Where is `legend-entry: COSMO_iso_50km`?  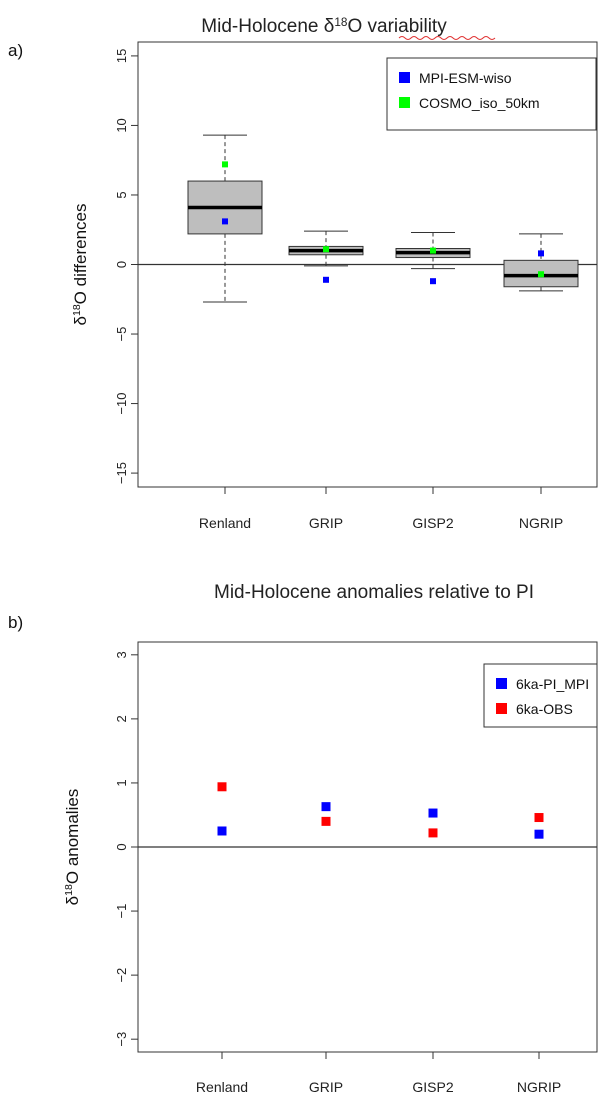
legend-entry: COSMO_iso_50km is located at coordinates (479, 103).